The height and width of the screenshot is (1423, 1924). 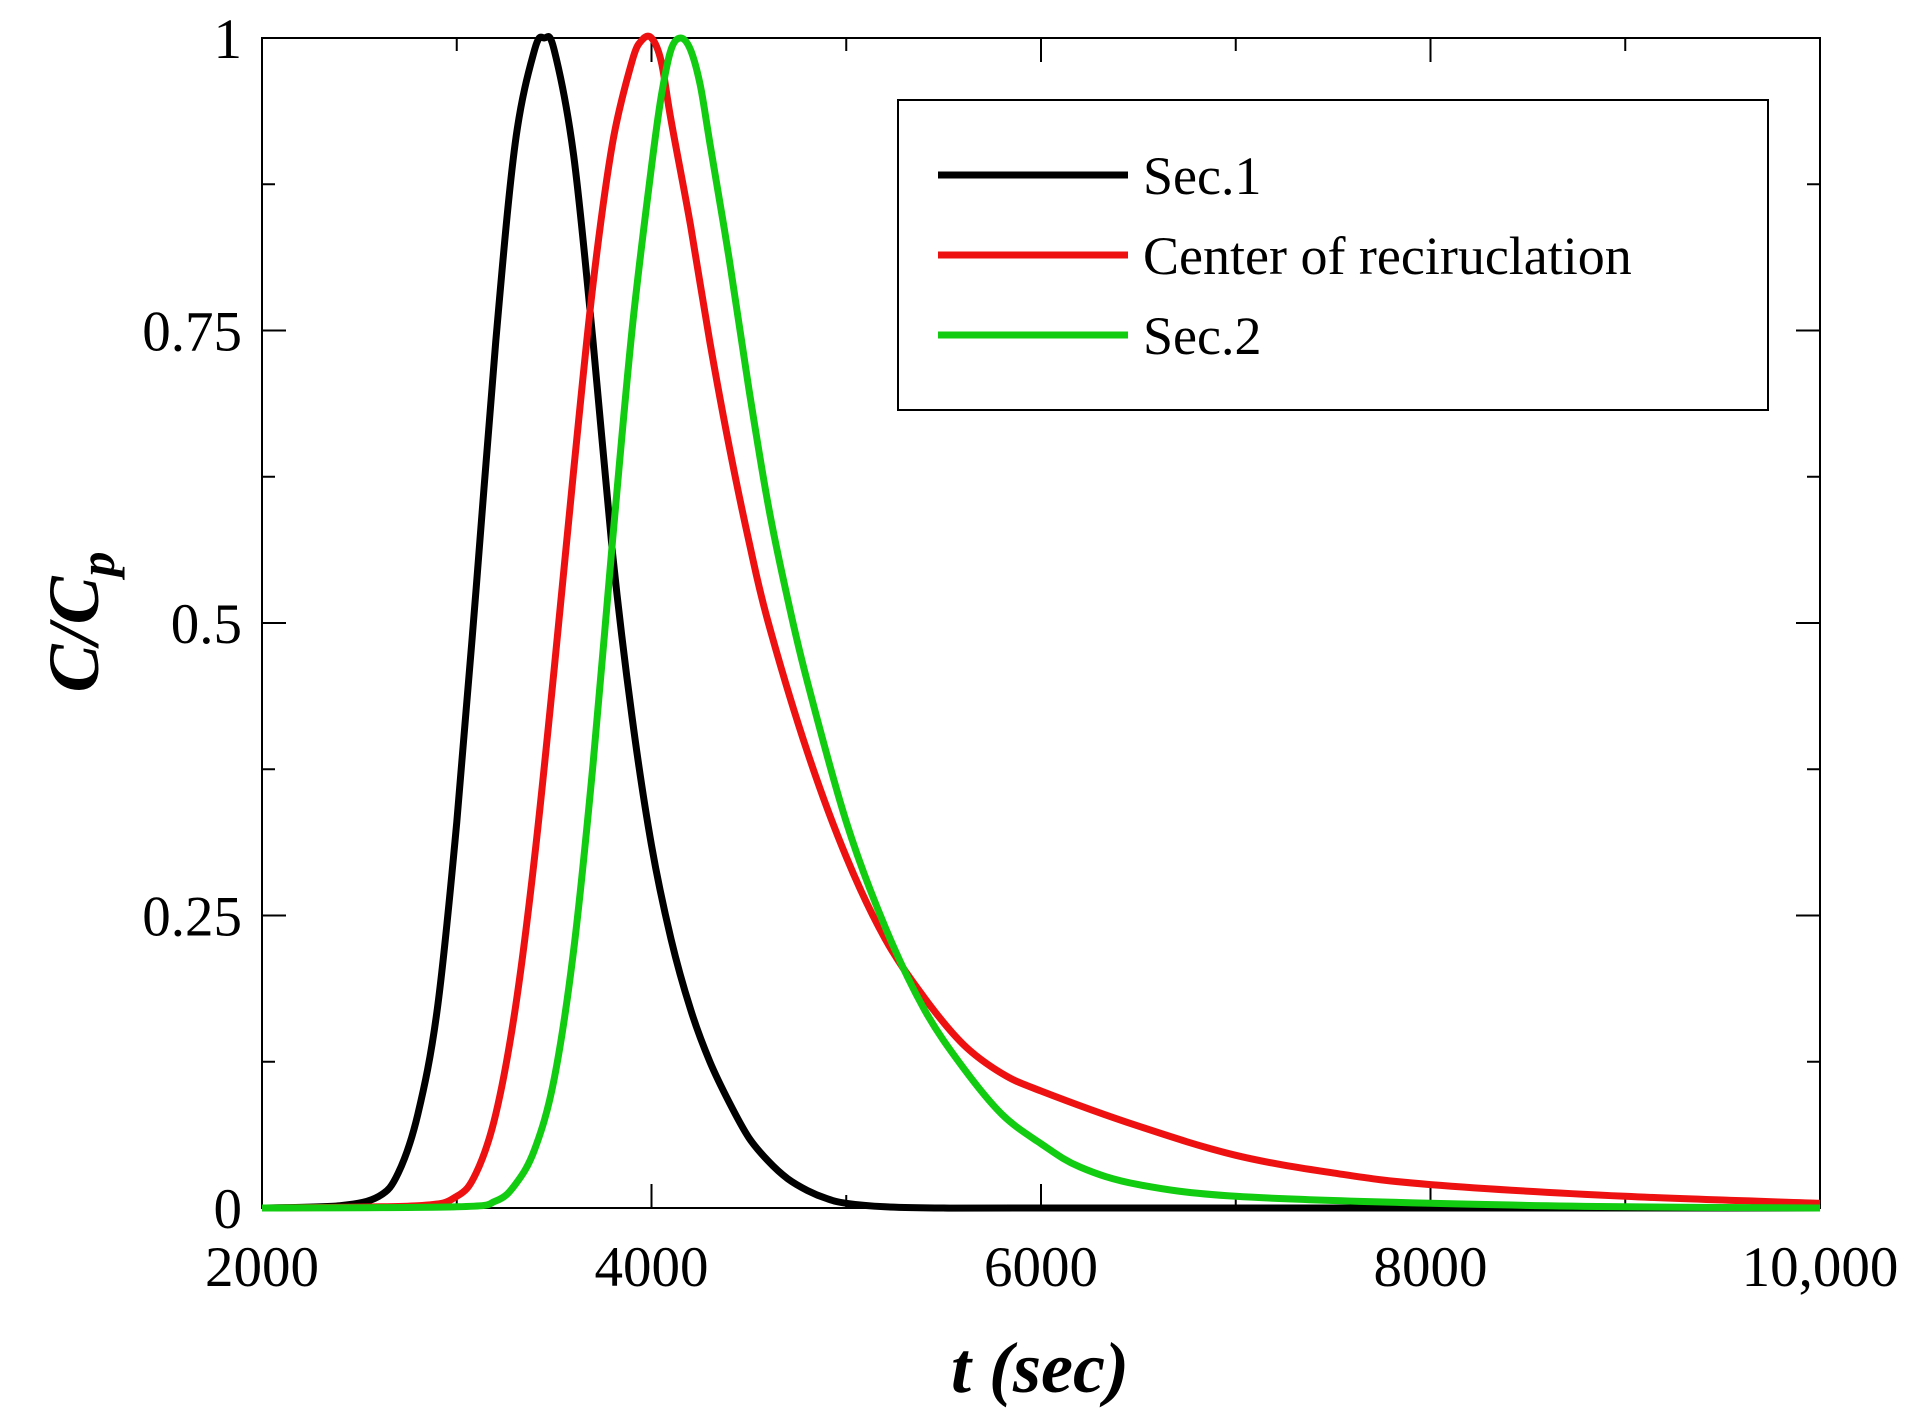 I want to click on y-tick-label: 0.25, so click(x=192, y=917).